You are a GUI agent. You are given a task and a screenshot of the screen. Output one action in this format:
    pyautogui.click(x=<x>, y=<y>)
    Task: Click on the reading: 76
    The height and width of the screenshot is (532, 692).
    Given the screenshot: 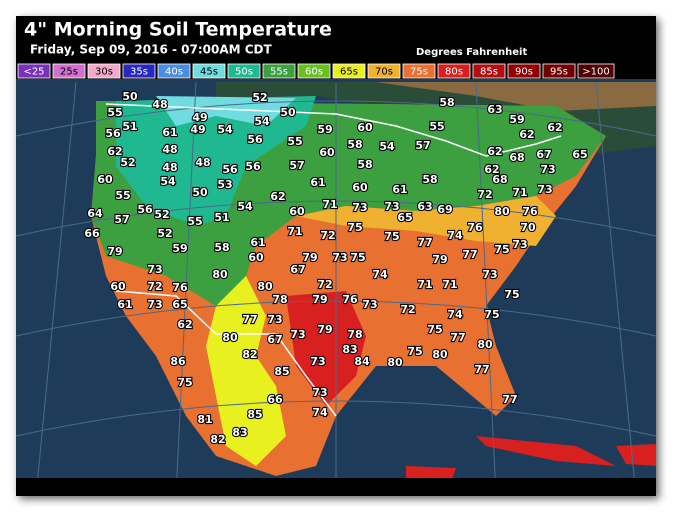 What is the action you would take?
    pyautogui.click(x=475, y=227)
    